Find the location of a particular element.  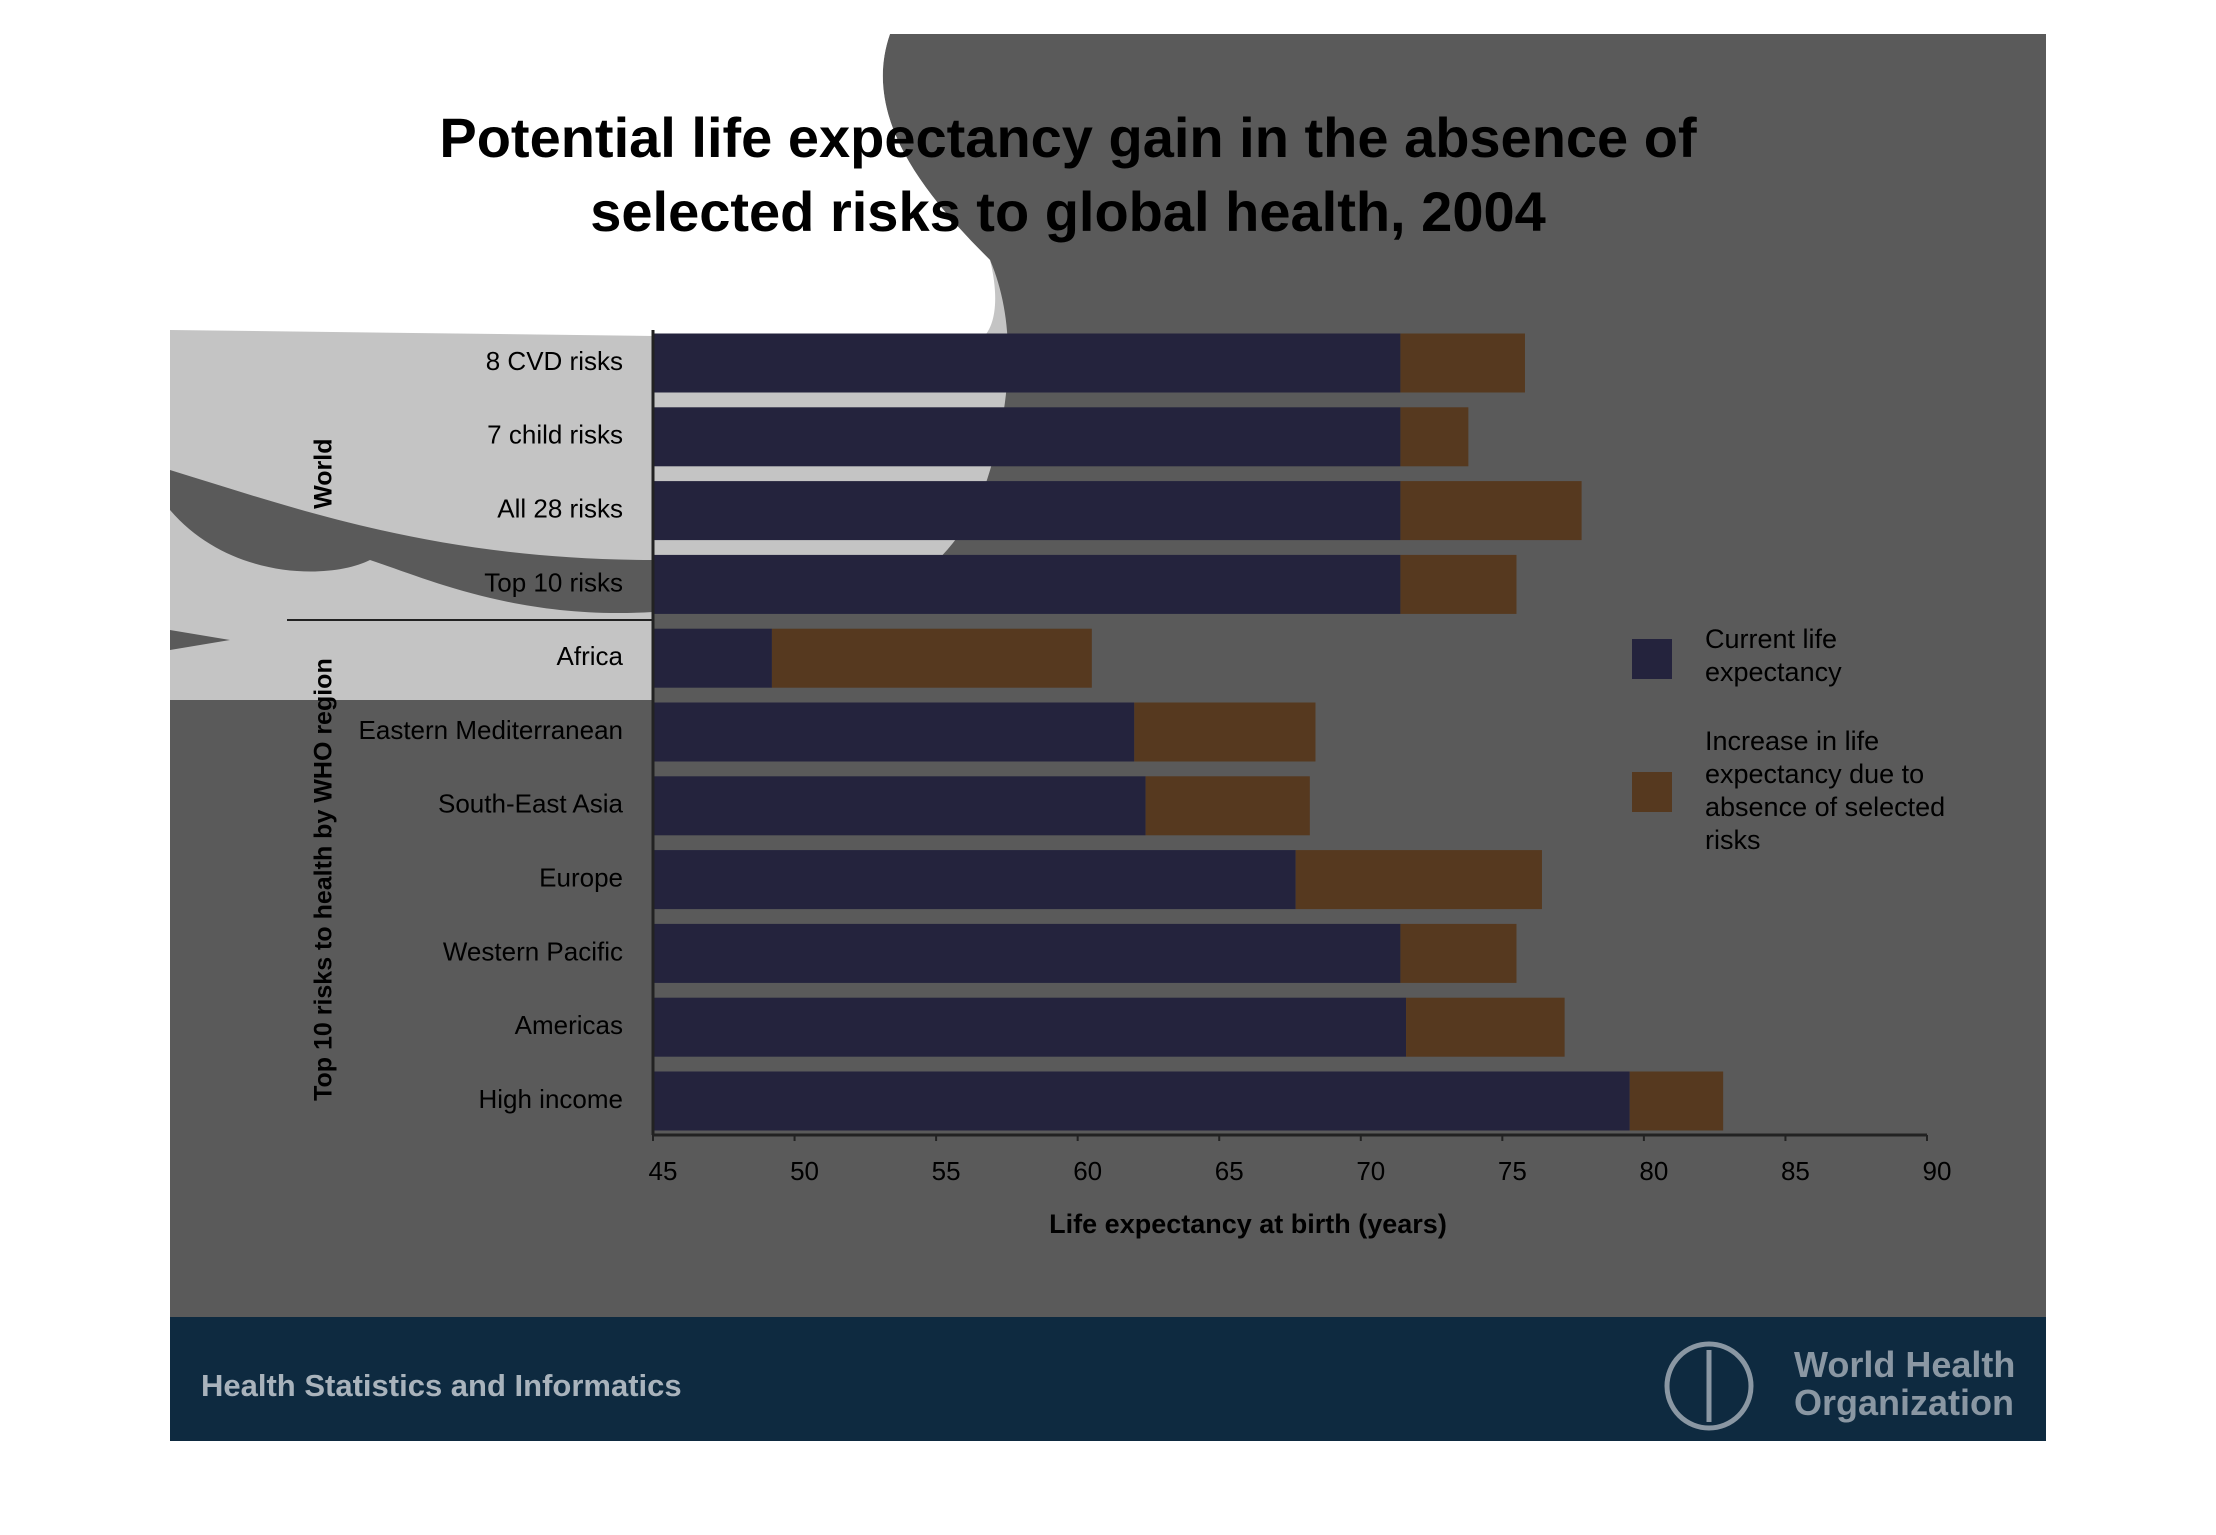

who-logo is located at coordinates (1709, 1386).